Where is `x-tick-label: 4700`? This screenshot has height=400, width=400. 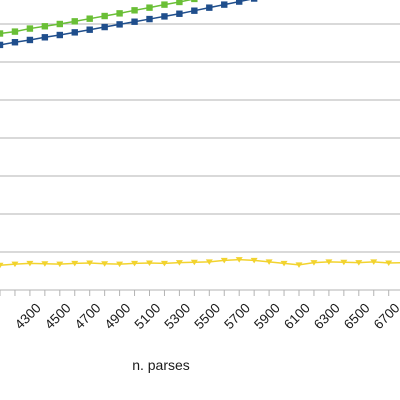 x-tick-label: 4700 is located at coordinates (88, 316).